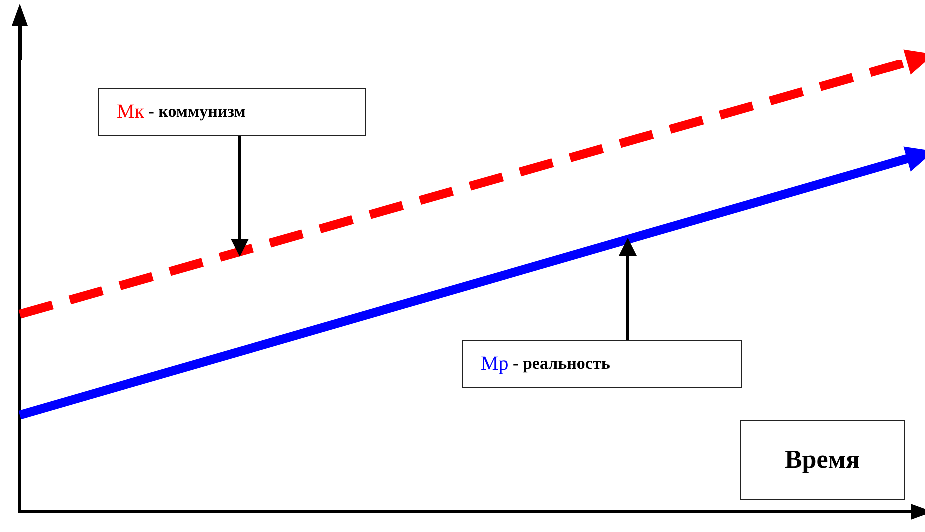 This screenshot has width=925, height=532. What do you see at coordinates (232, 112) in the screenshot?
I see `label-box: Мк - коммунизм` at bounding box center [232, 112].